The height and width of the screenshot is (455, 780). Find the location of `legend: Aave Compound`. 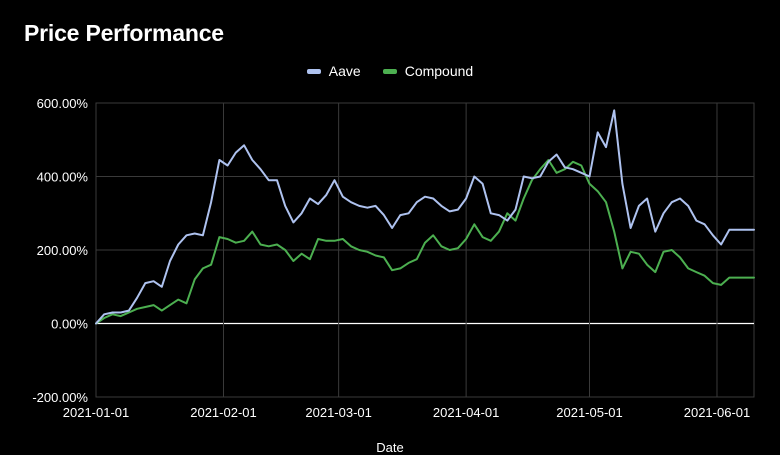

legend: Aave Compound is located at coordinates (390, 71).